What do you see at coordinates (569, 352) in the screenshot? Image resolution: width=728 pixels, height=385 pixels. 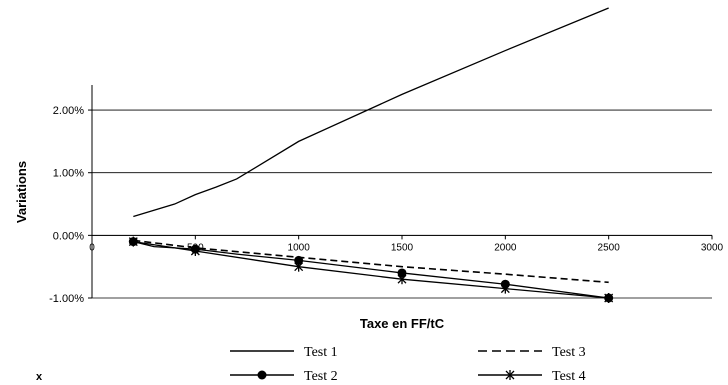 I see `legend-label: Test 3` at bounding box center [569, 352].